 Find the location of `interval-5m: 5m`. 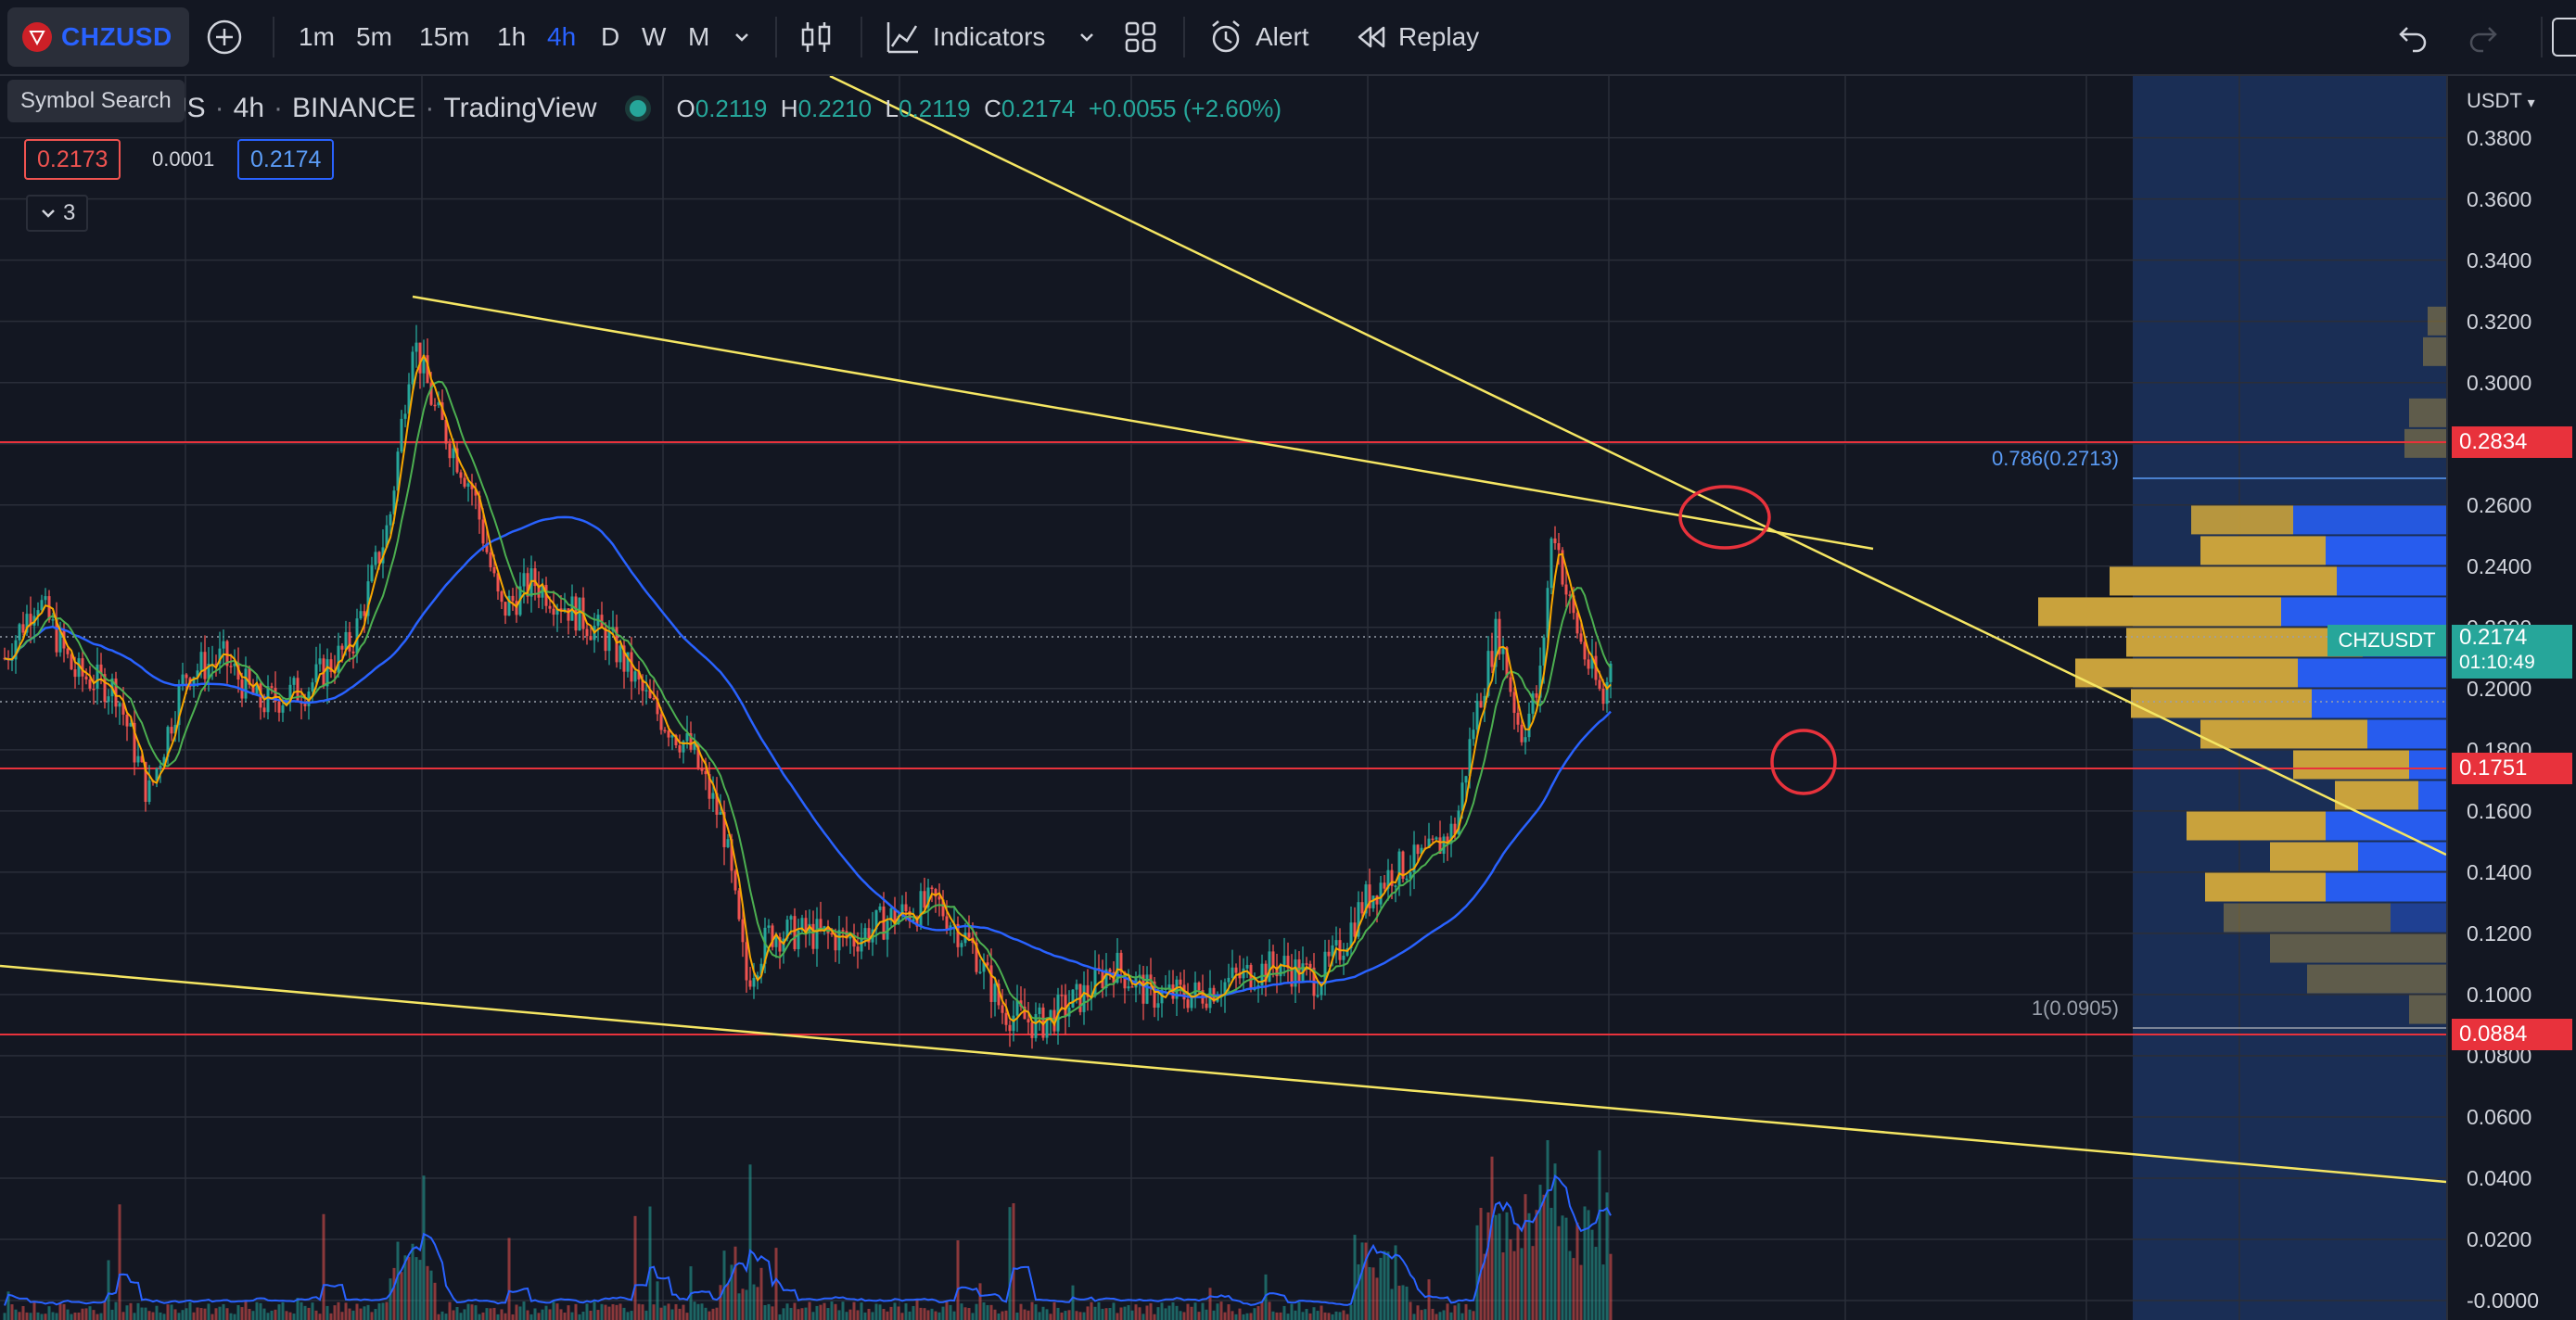

interval-5m: 5m is located at coordinates (374, 36).